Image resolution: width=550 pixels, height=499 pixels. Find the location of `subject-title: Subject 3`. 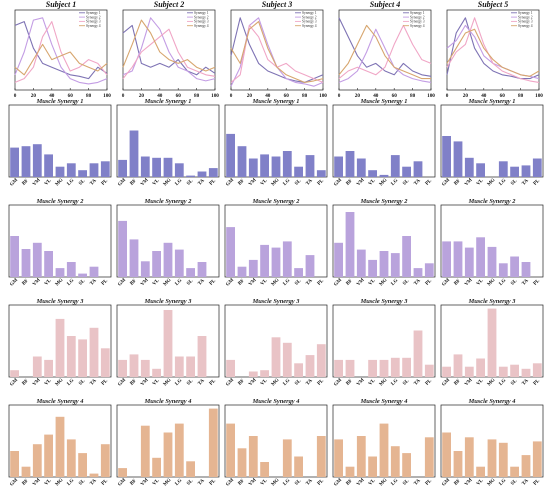

subject-title: Subject 3 is located at coordinates (277, 4).